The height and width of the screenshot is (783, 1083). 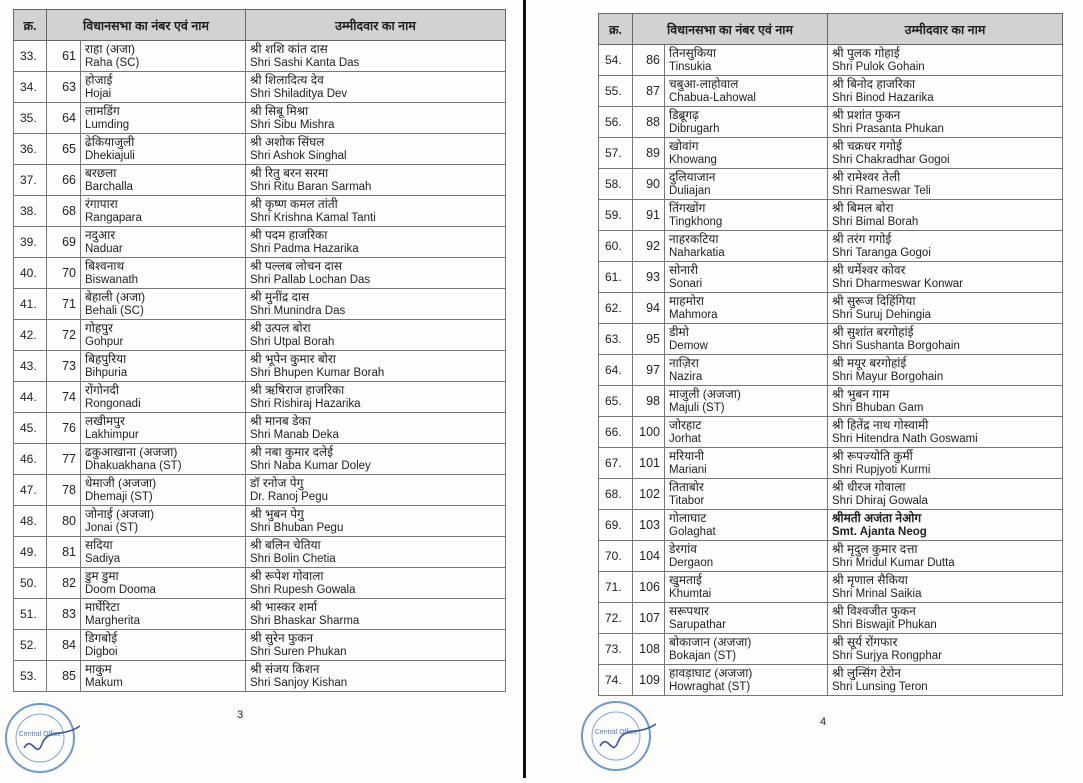 I want to click on constituency-name: हावड़ाघाट (अजजा) Howraghat (ST), so click(x=746, y=680).